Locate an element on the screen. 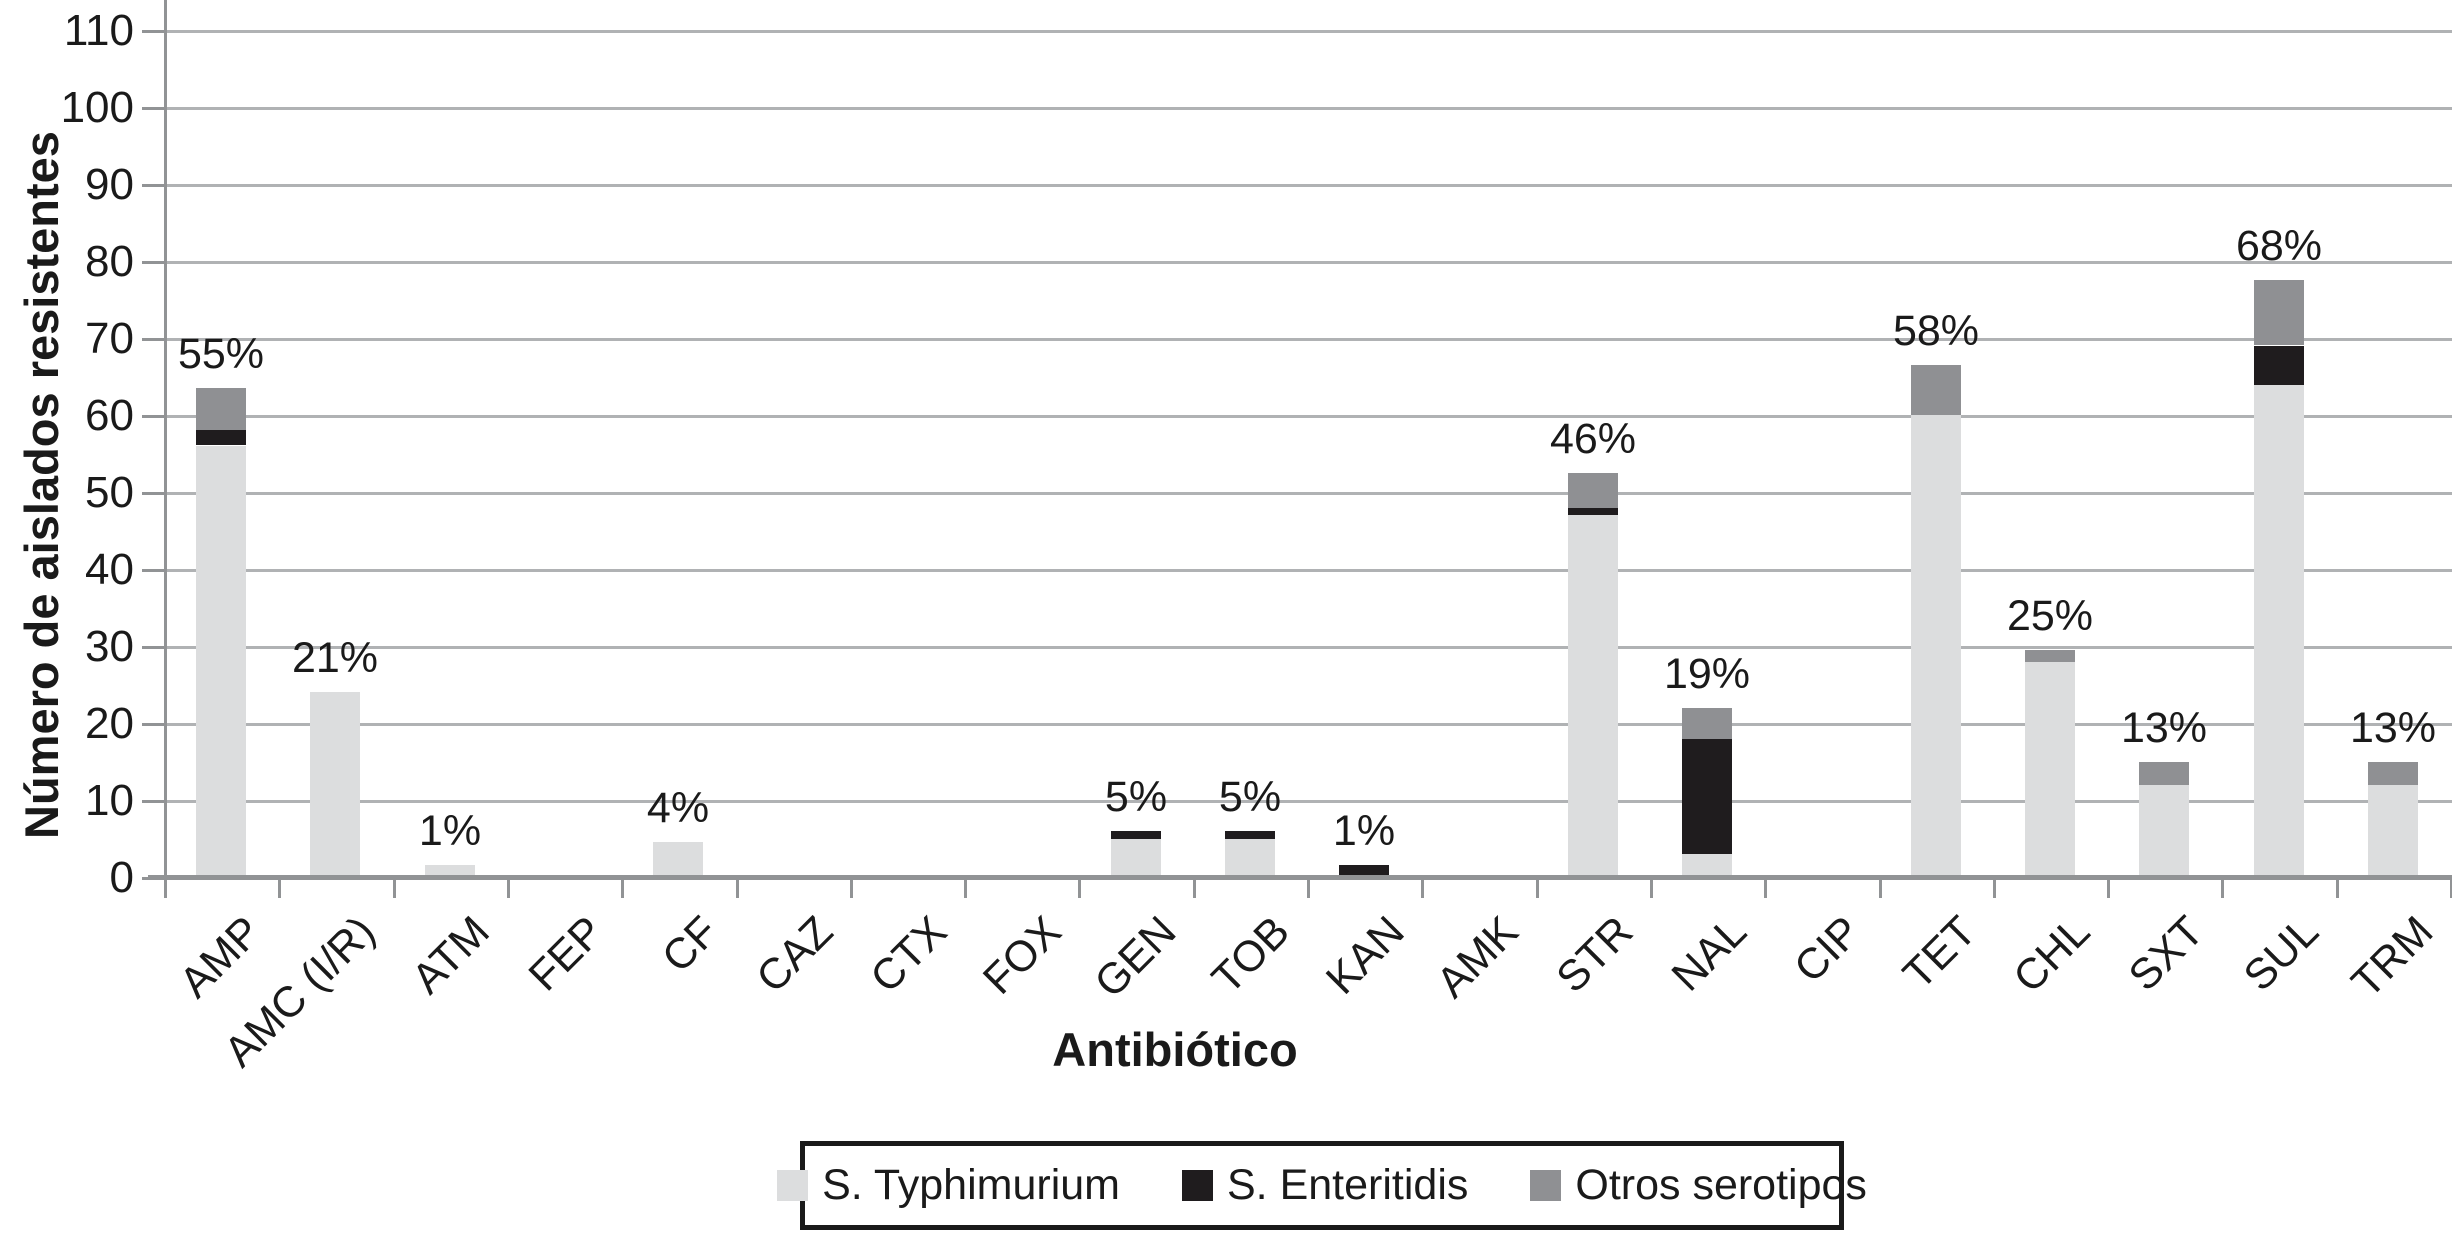 Image resolution: width=2452 pixels, height=1235 pixels. x-category-label: CTX is located at coordinates (909, 955).